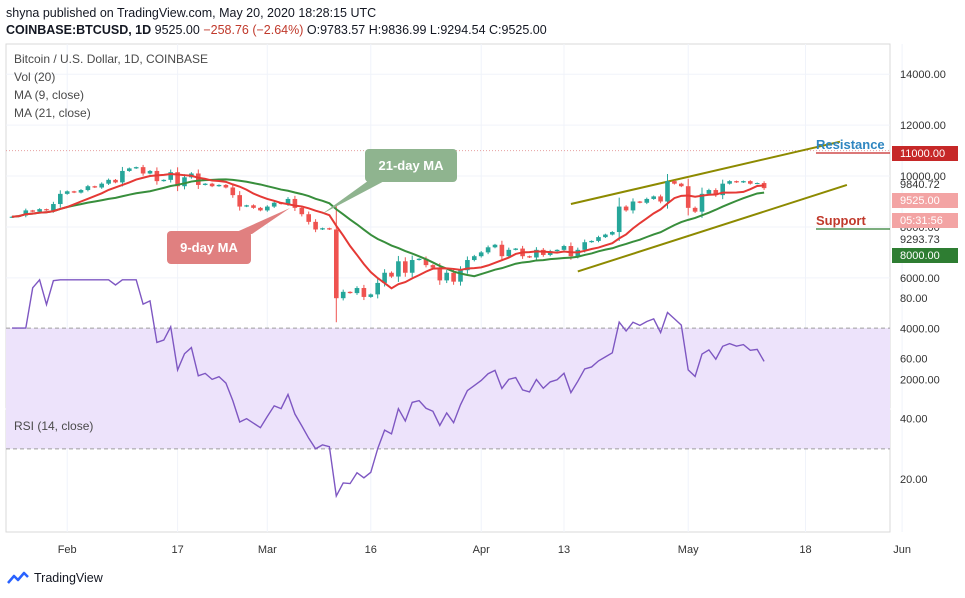 The image size is (965, 598). Describe the element at coordinates (209, 247) in the screenshot. I see `ma9-callout-box` at that location.